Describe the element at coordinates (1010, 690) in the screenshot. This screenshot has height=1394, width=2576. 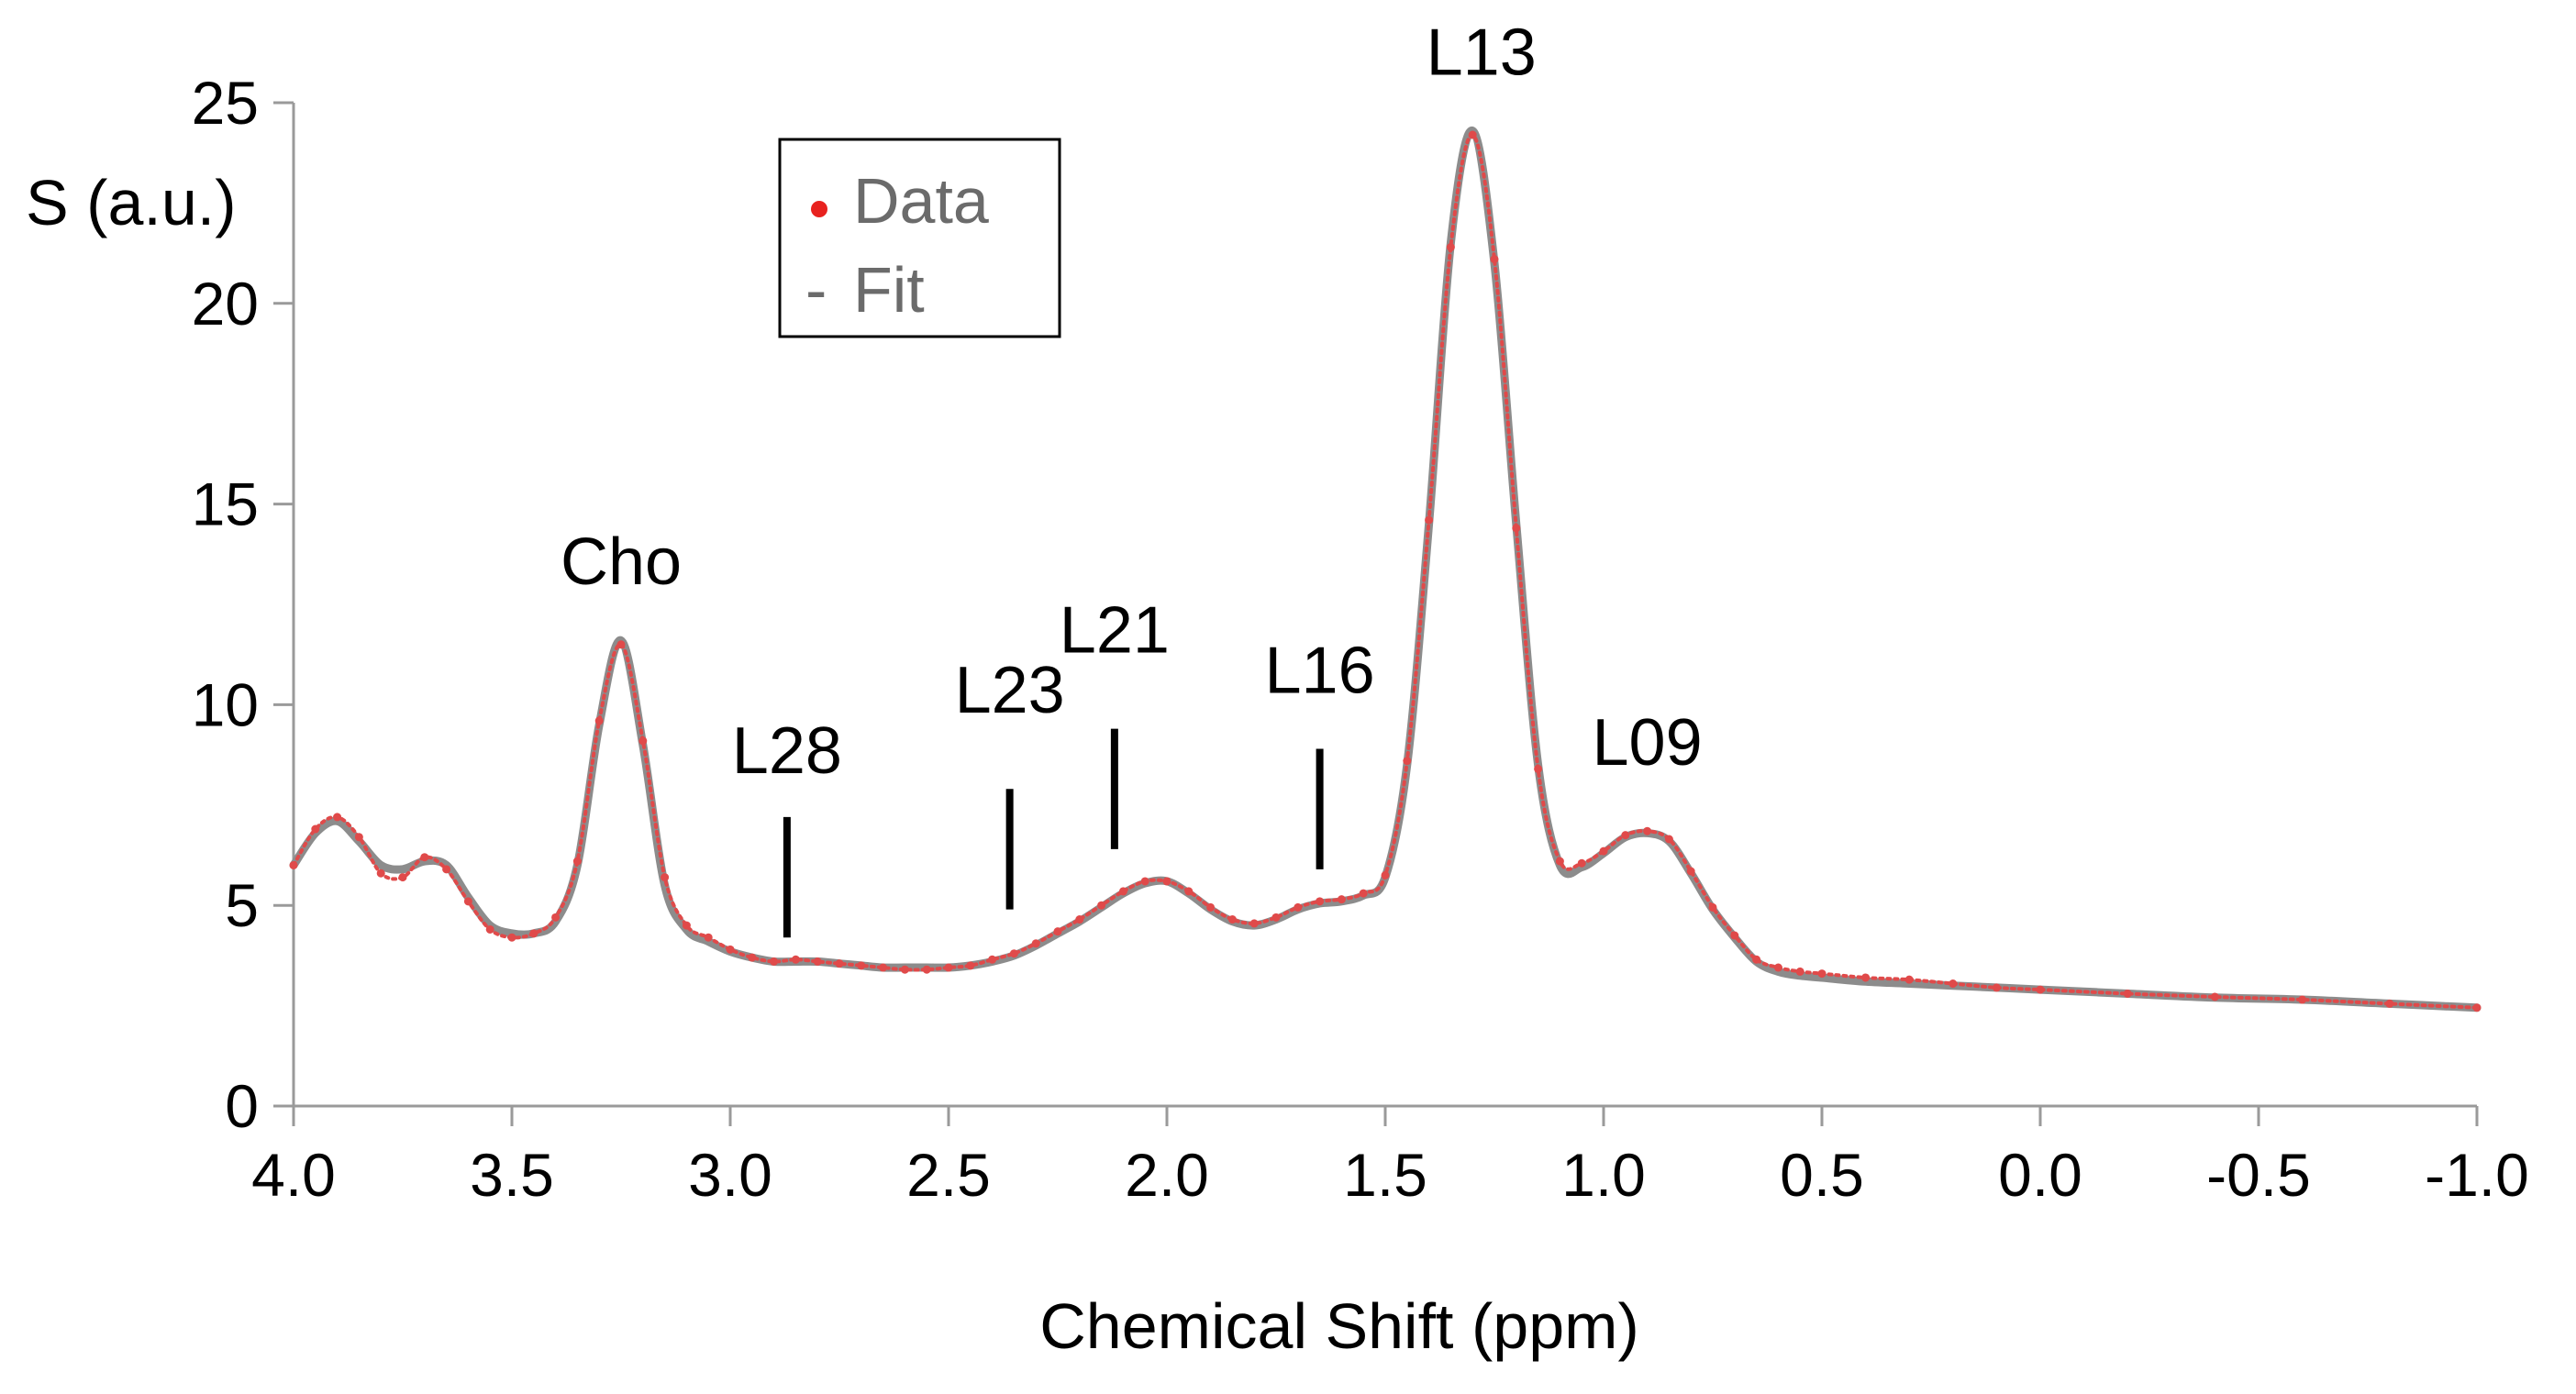
I see `peak-label-l23: L23` at that location.